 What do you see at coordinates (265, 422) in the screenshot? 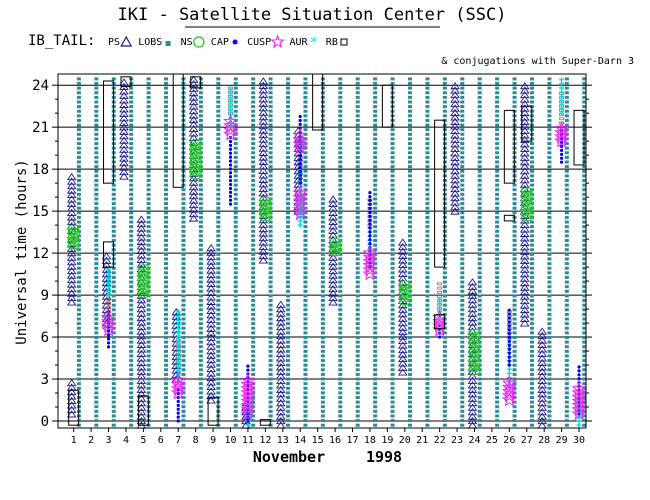
I see `rb-box` at bounding box center [265, 422].